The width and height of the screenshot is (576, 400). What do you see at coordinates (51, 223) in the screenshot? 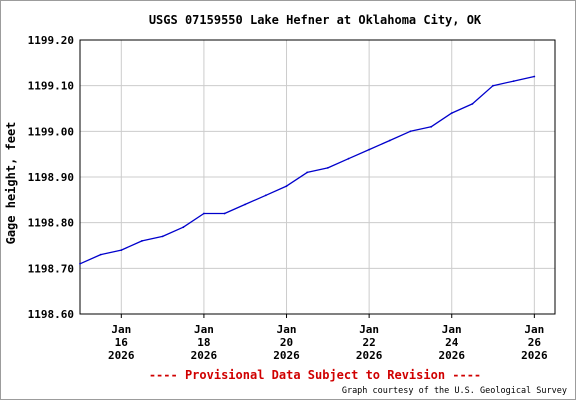
I see `y-tick-label: 1198.80` at bounding box center [51, 223].